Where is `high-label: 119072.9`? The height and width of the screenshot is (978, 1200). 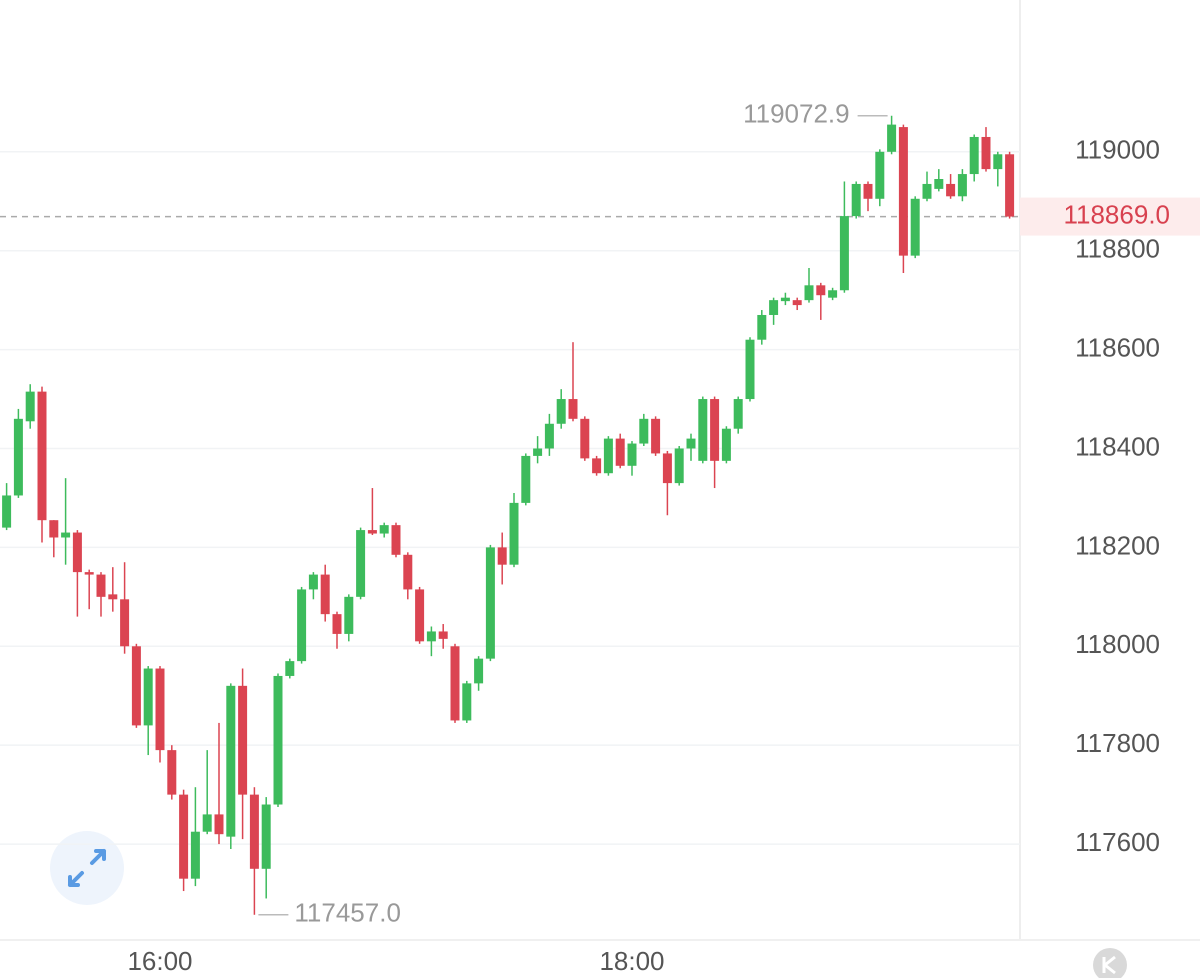 high-label: 119072.9 is located at coordinates (796, 114).